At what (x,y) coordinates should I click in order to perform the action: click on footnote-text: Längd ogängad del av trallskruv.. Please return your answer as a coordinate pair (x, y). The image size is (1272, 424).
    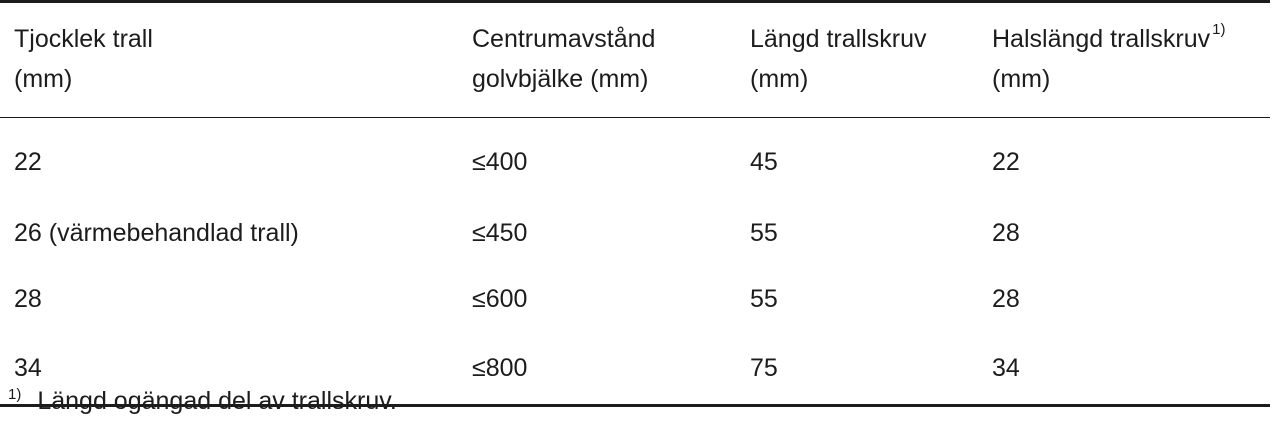
    Looking at the image, I should click on (217, 401).